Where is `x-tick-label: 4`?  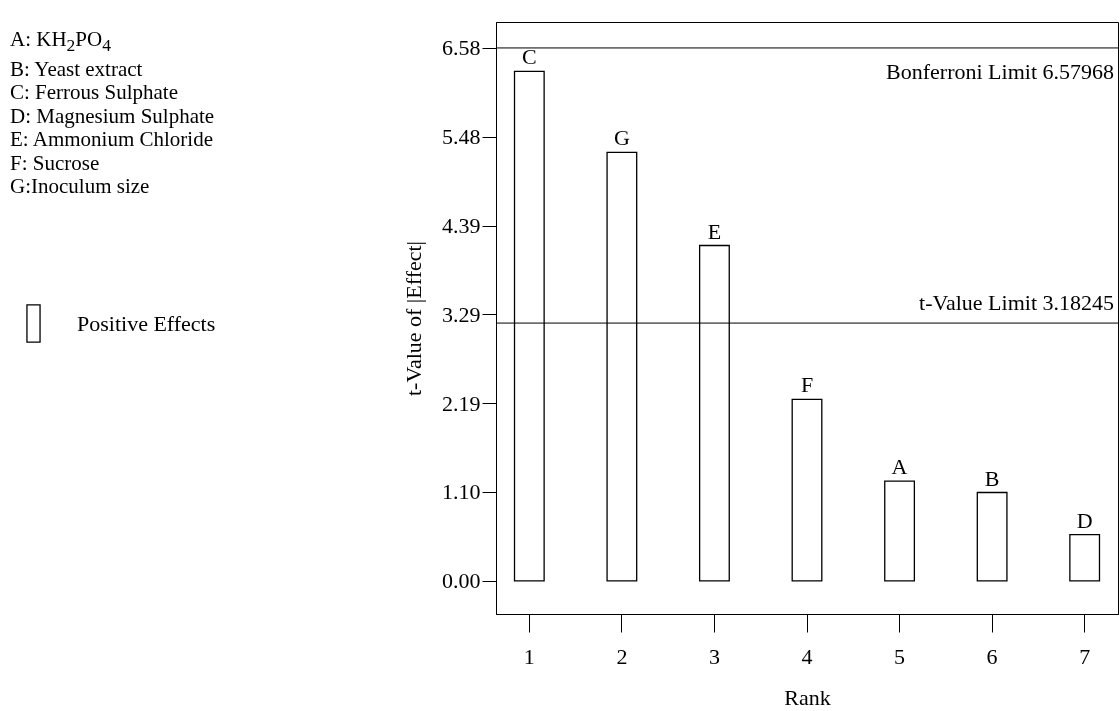 x-tick-label: 4 is located at coordinates (807, 656).